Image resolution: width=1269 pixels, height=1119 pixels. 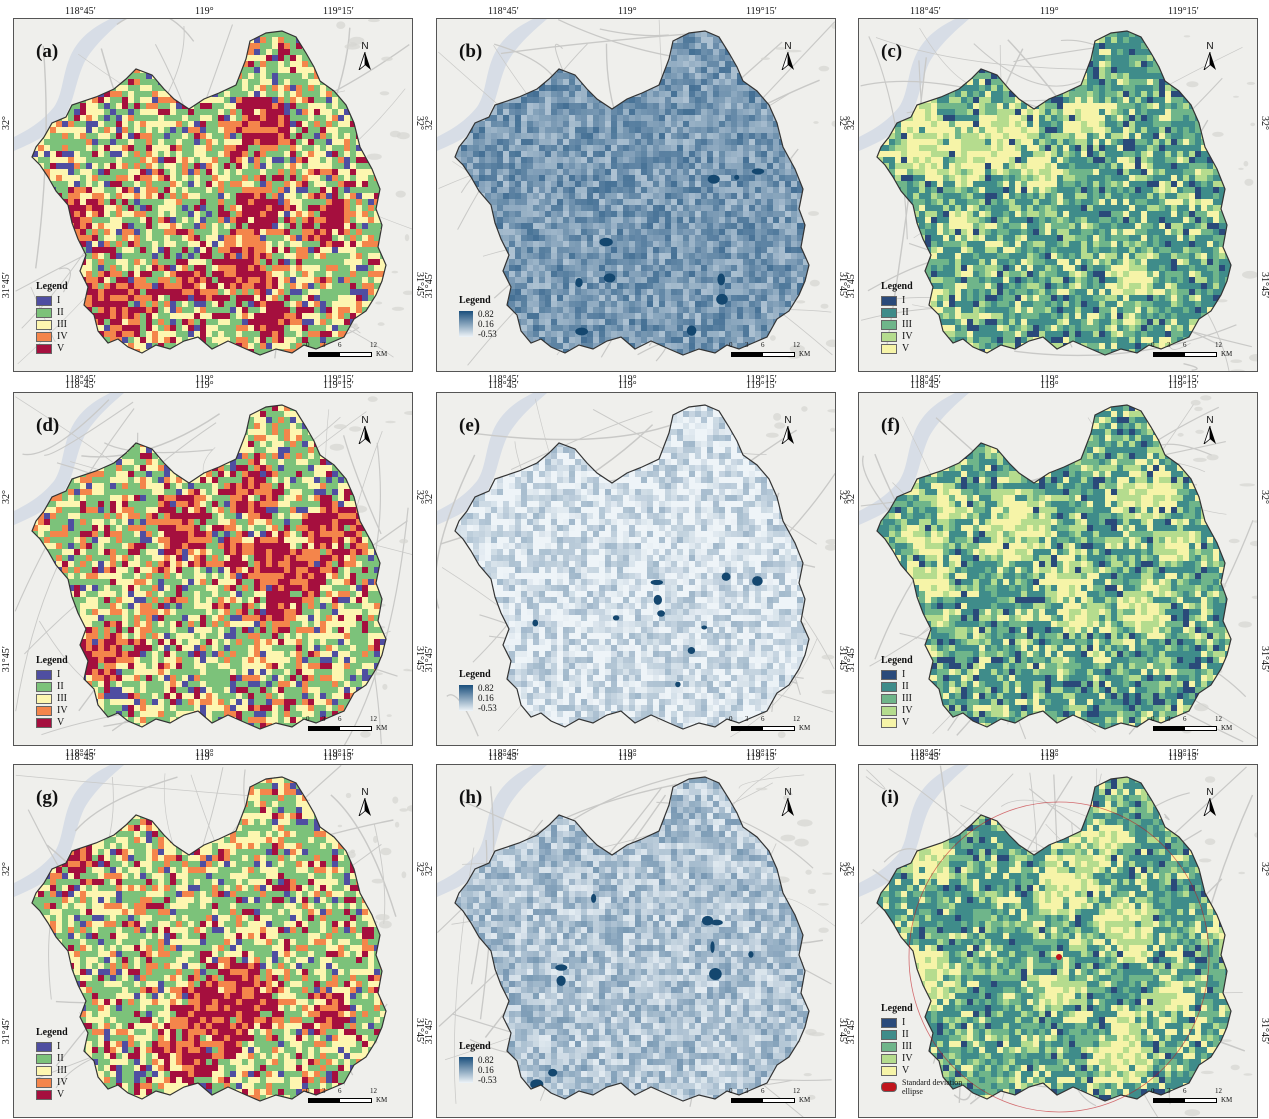 I want to click on panel-label: (a), so click(x=47, y=52).